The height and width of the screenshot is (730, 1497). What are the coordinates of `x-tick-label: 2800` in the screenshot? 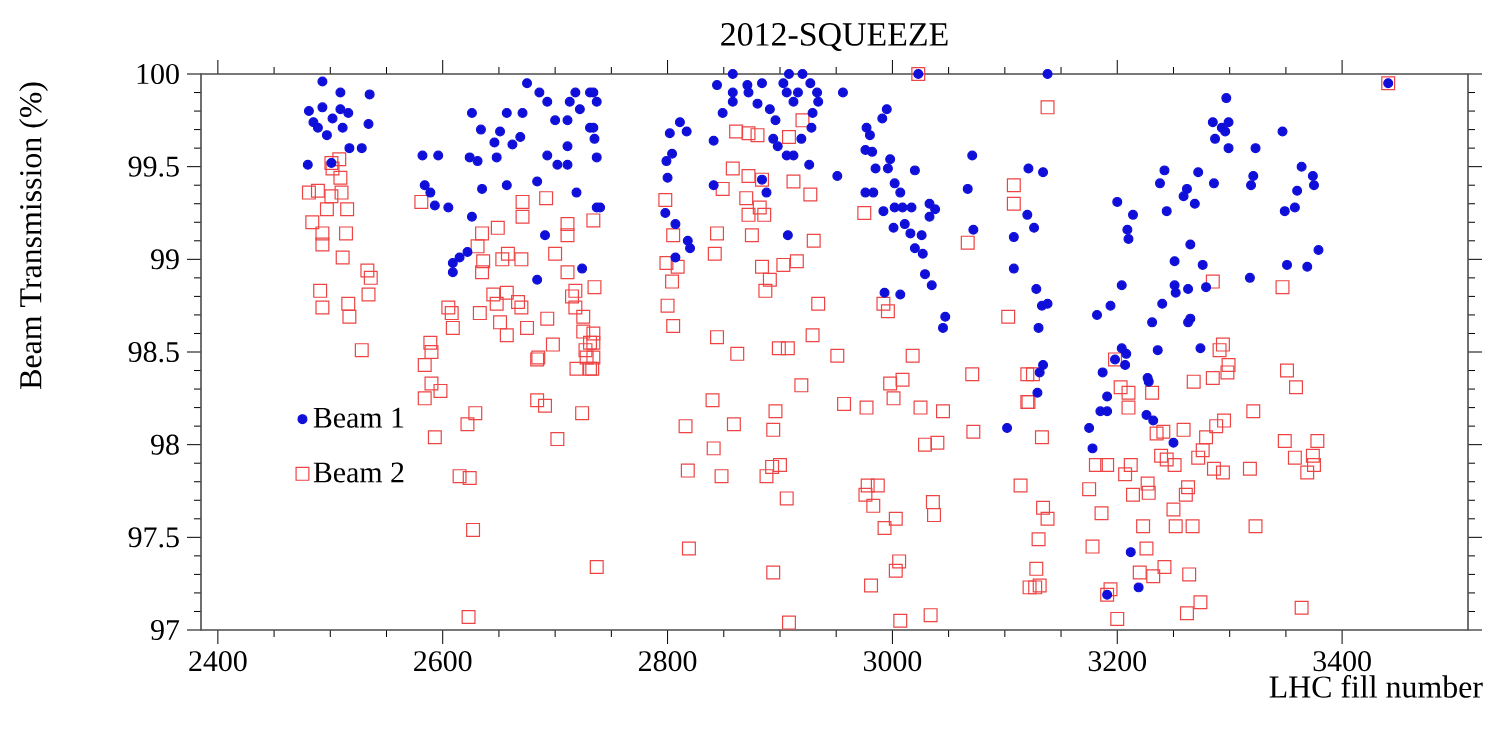 It's located at (667, 661).